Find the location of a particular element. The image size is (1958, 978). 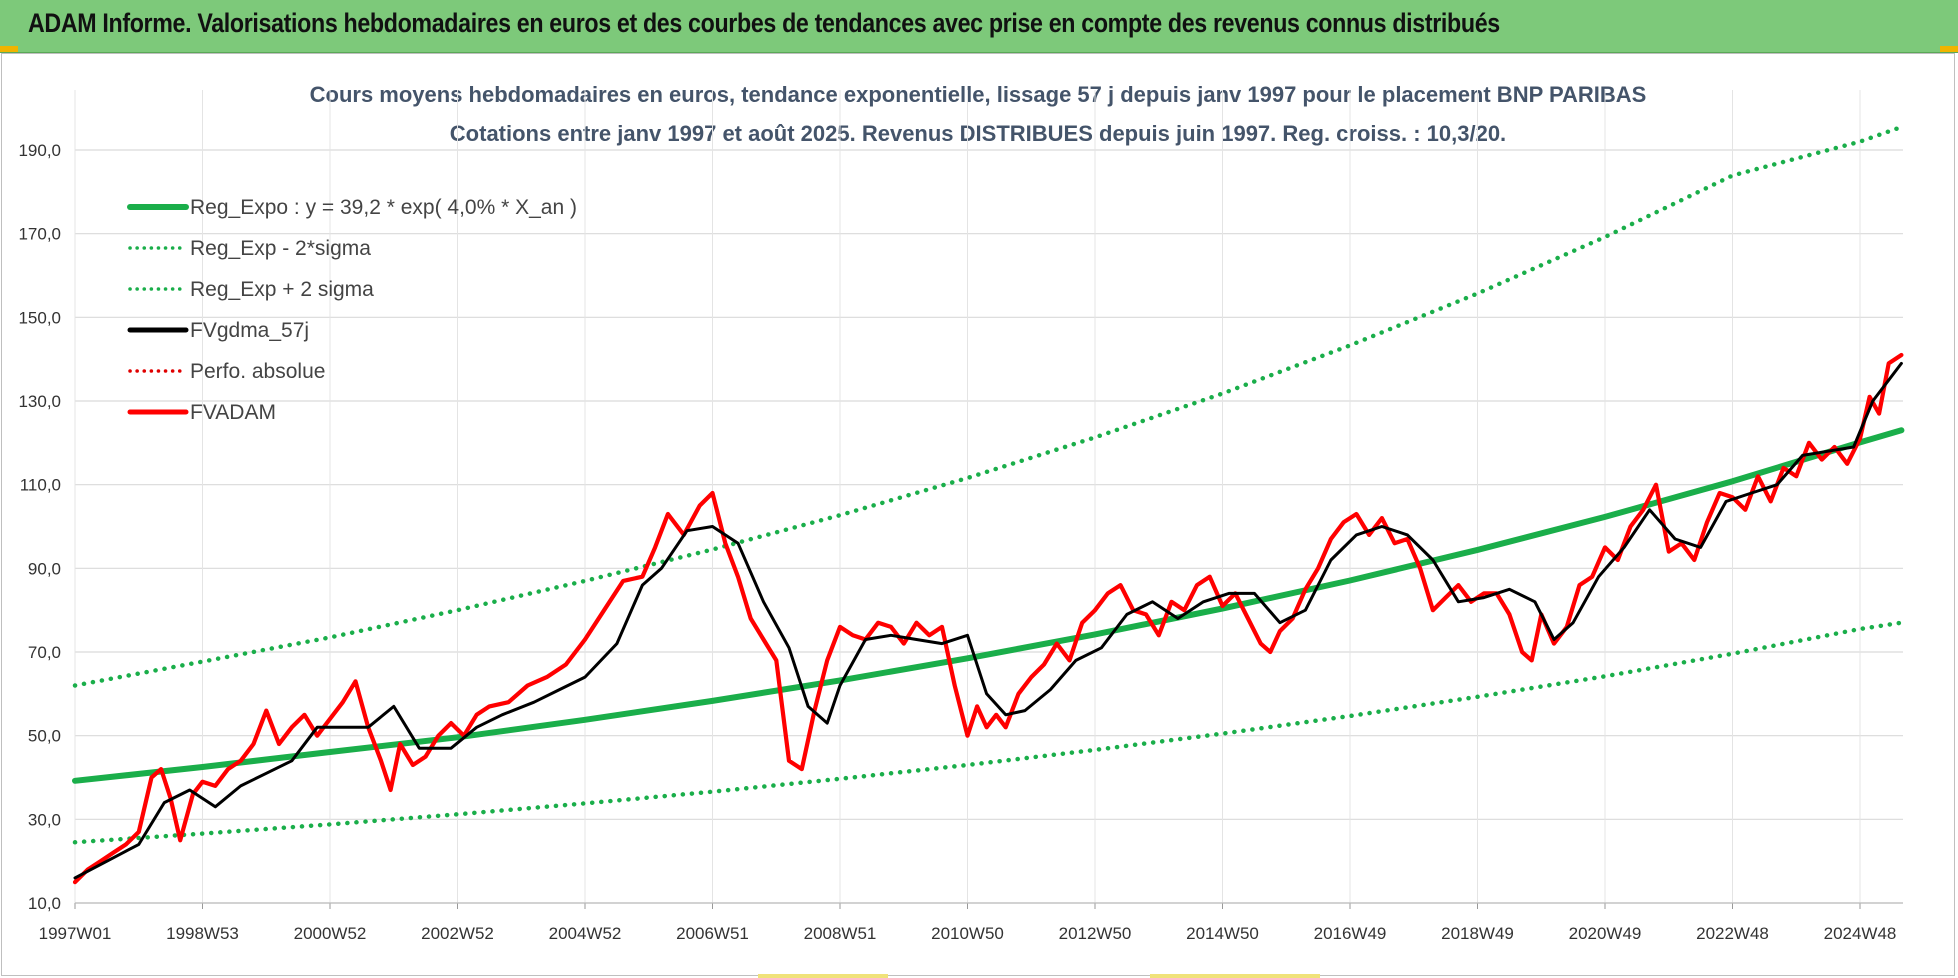

y-tick-label: 30,0 is located at coordinates (44, 819).